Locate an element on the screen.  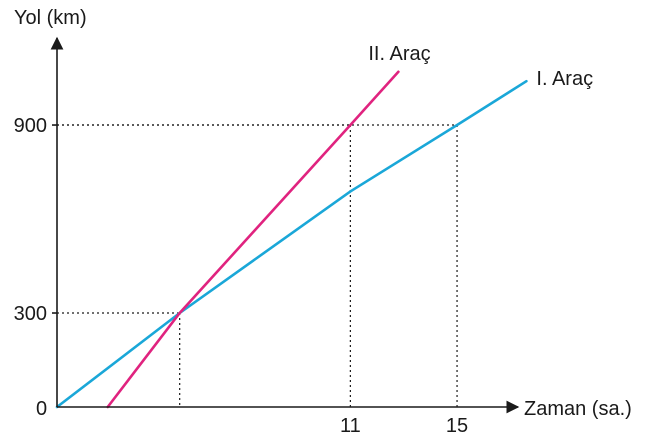
y-axis-label: Yol (km) is located at coordinates (50, 18).